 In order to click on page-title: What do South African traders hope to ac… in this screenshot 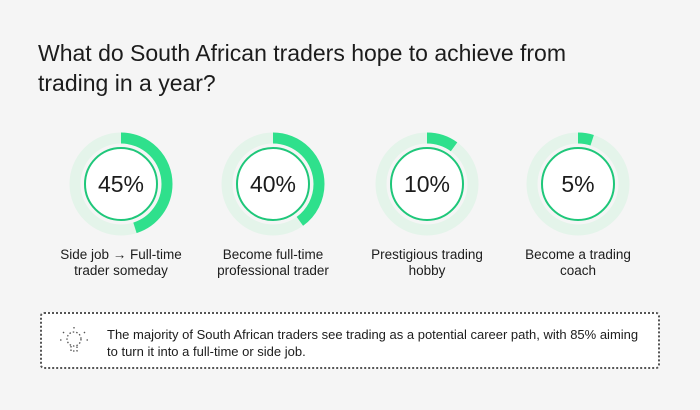, I will do `click(302, 68)`.